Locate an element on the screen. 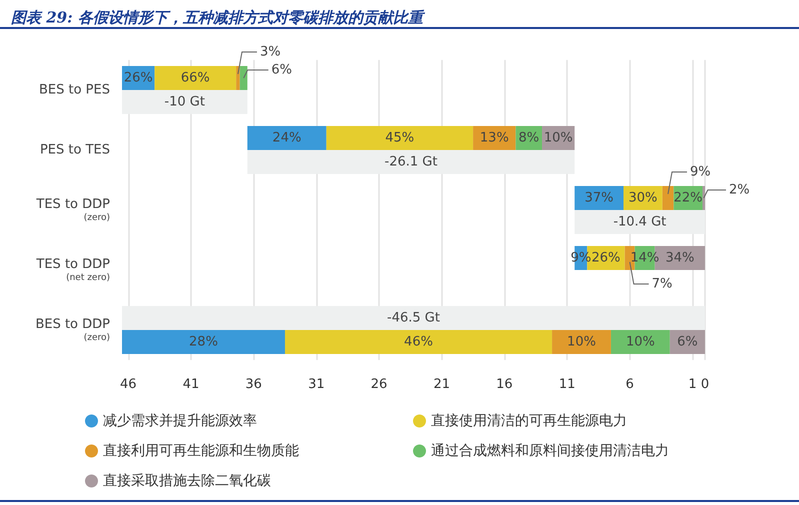 This screenshot has height=505, width=799. y-tick-label: TES to DDP (net zero) is located at coordinates (72, 270).